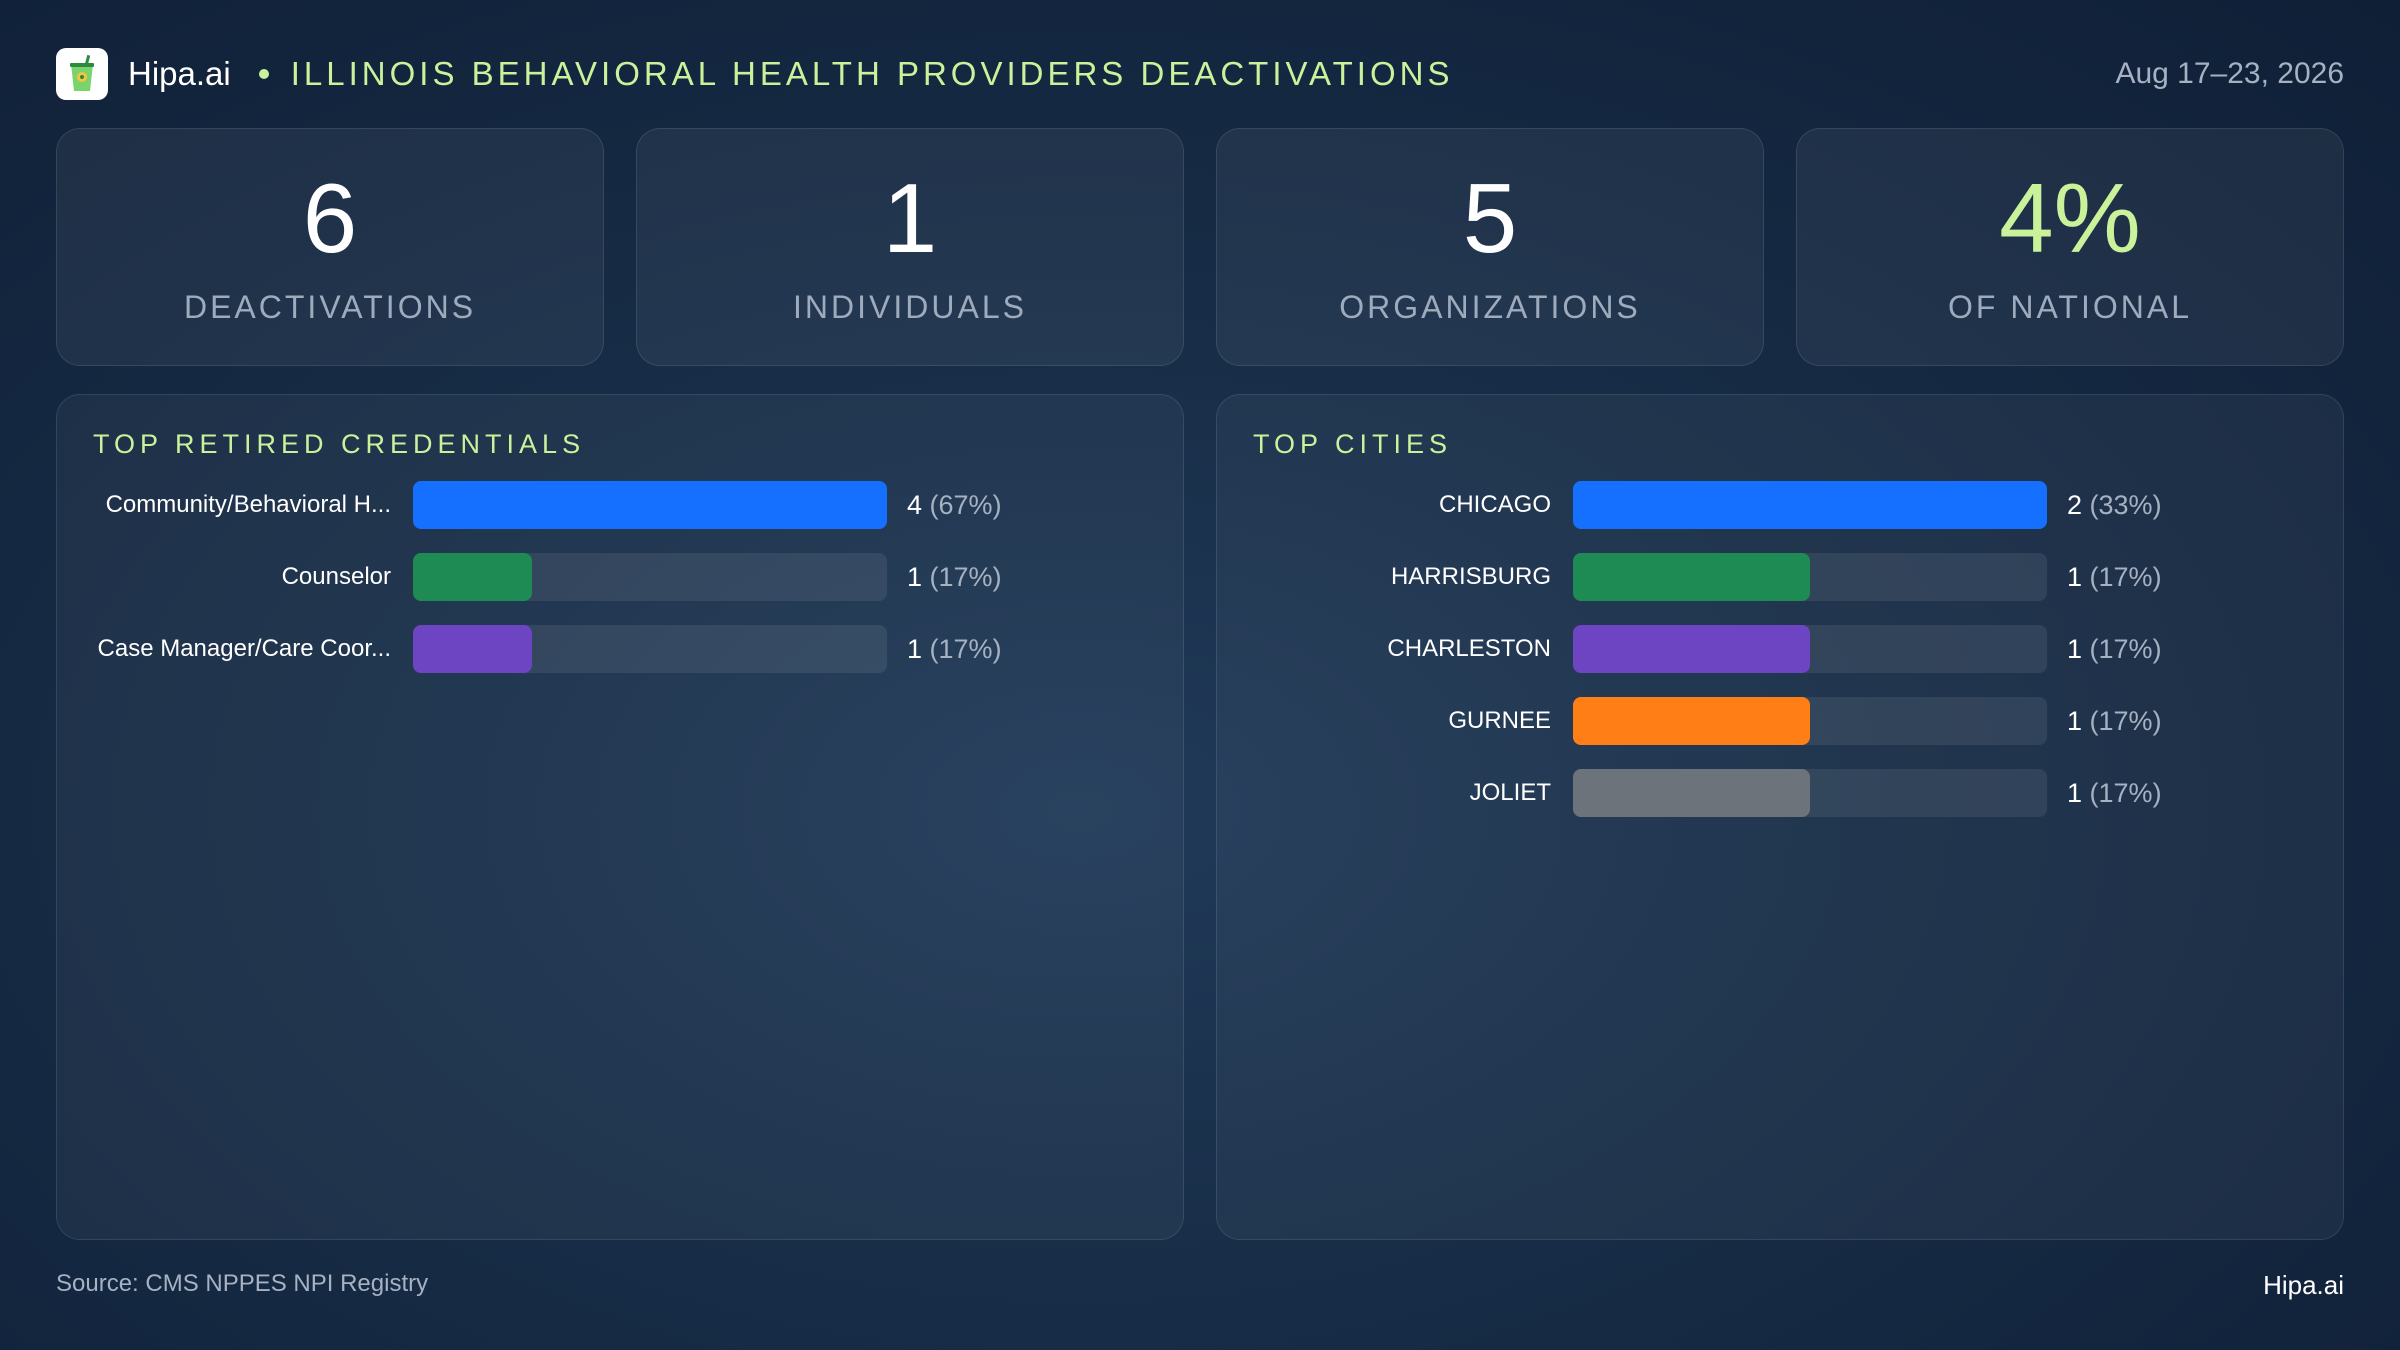 The height and width of the screenshot is (1350, 2400). I want to click on kpi-organizations: 5 ORGANIZATIONS, so click(1490, 247).